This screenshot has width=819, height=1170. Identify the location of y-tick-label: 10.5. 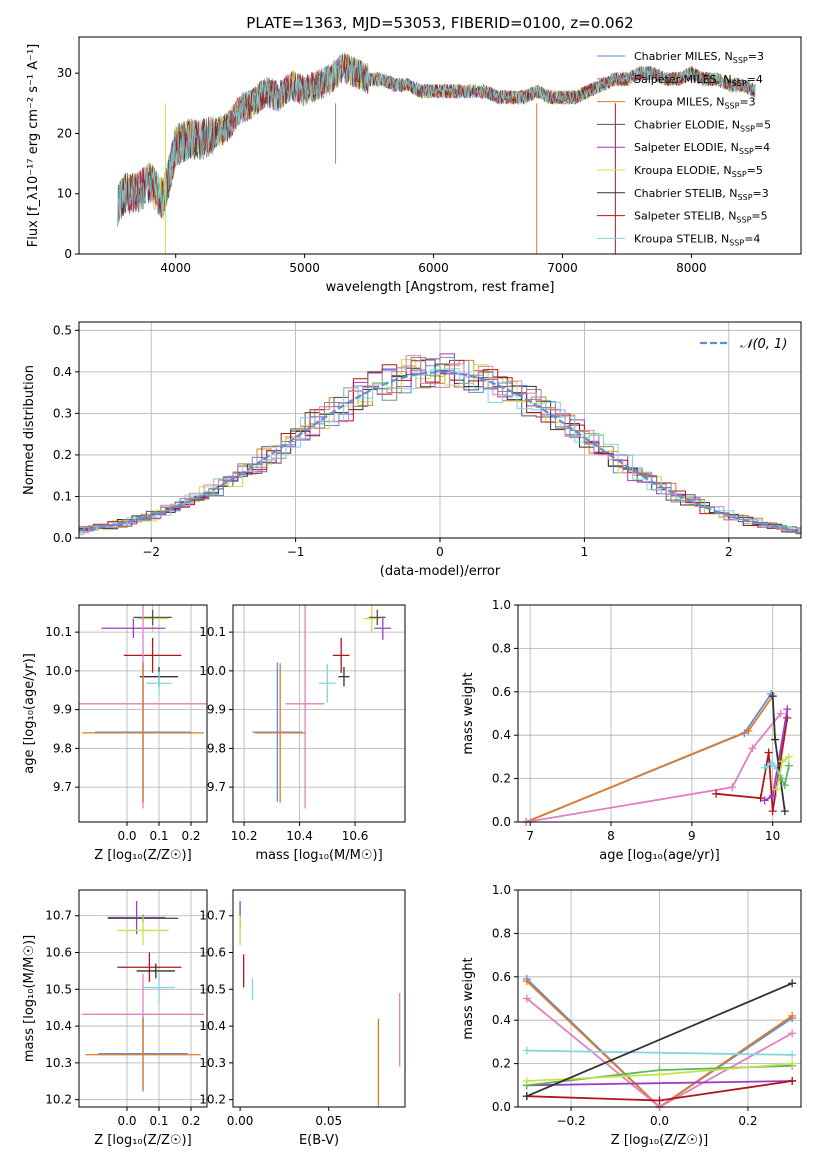
(58, 989).